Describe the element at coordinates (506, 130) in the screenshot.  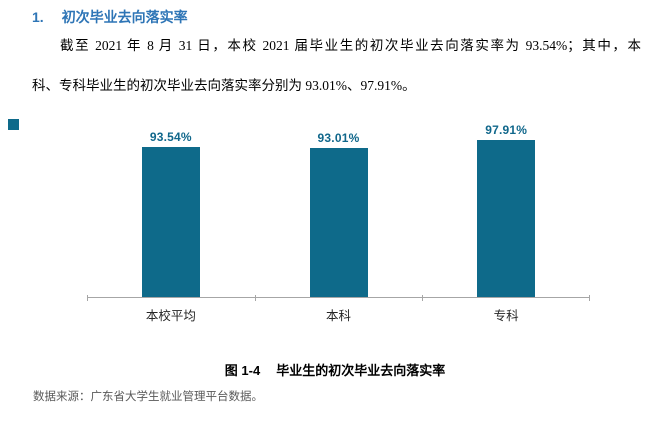
I see `bar-value-label: 97.91%` at that location.